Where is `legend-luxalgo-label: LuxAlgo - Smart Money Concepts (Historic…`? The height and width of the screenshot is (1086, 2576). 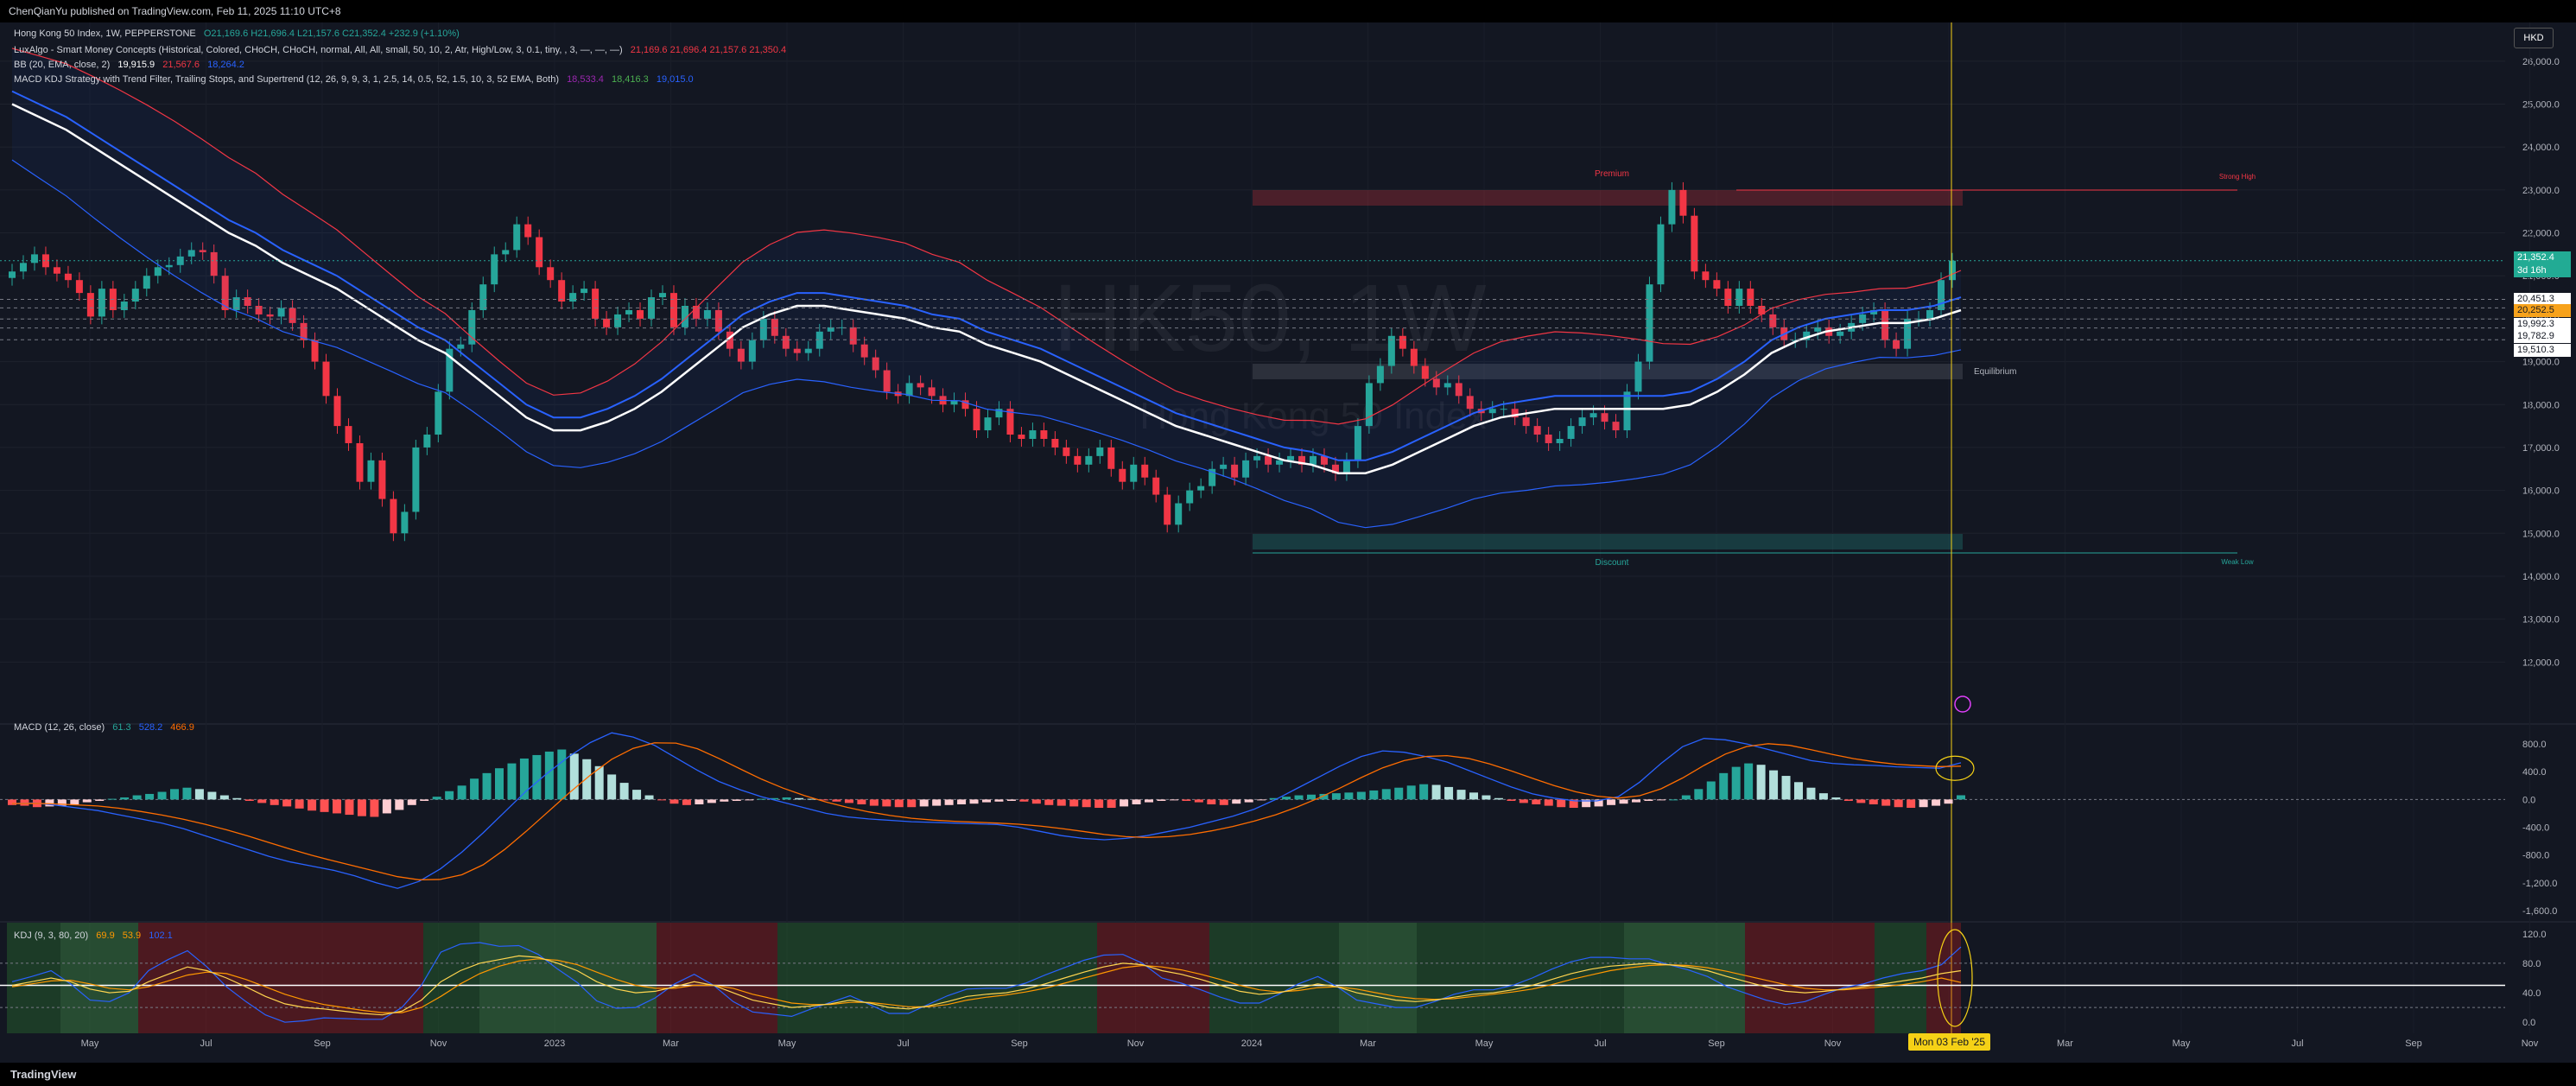 legend-luxalgo-label: LuxAlgo - Smart Money Concepts (Historic… is located at coordinates (318, 50).